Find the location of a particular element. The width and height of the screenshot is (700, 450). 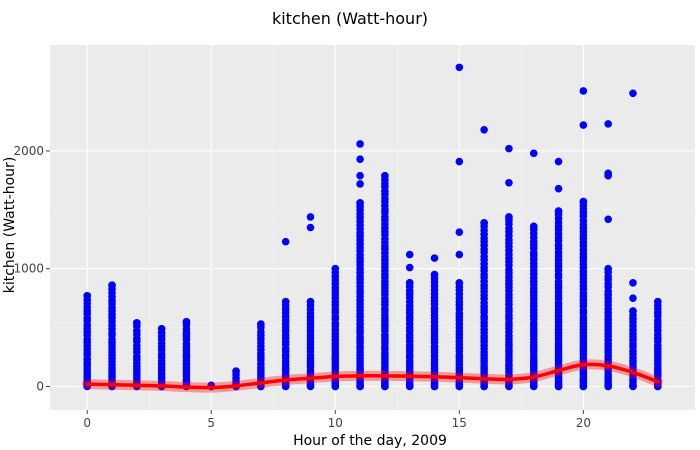

x-tick-label: 0 is located at coordinates (87, 423).